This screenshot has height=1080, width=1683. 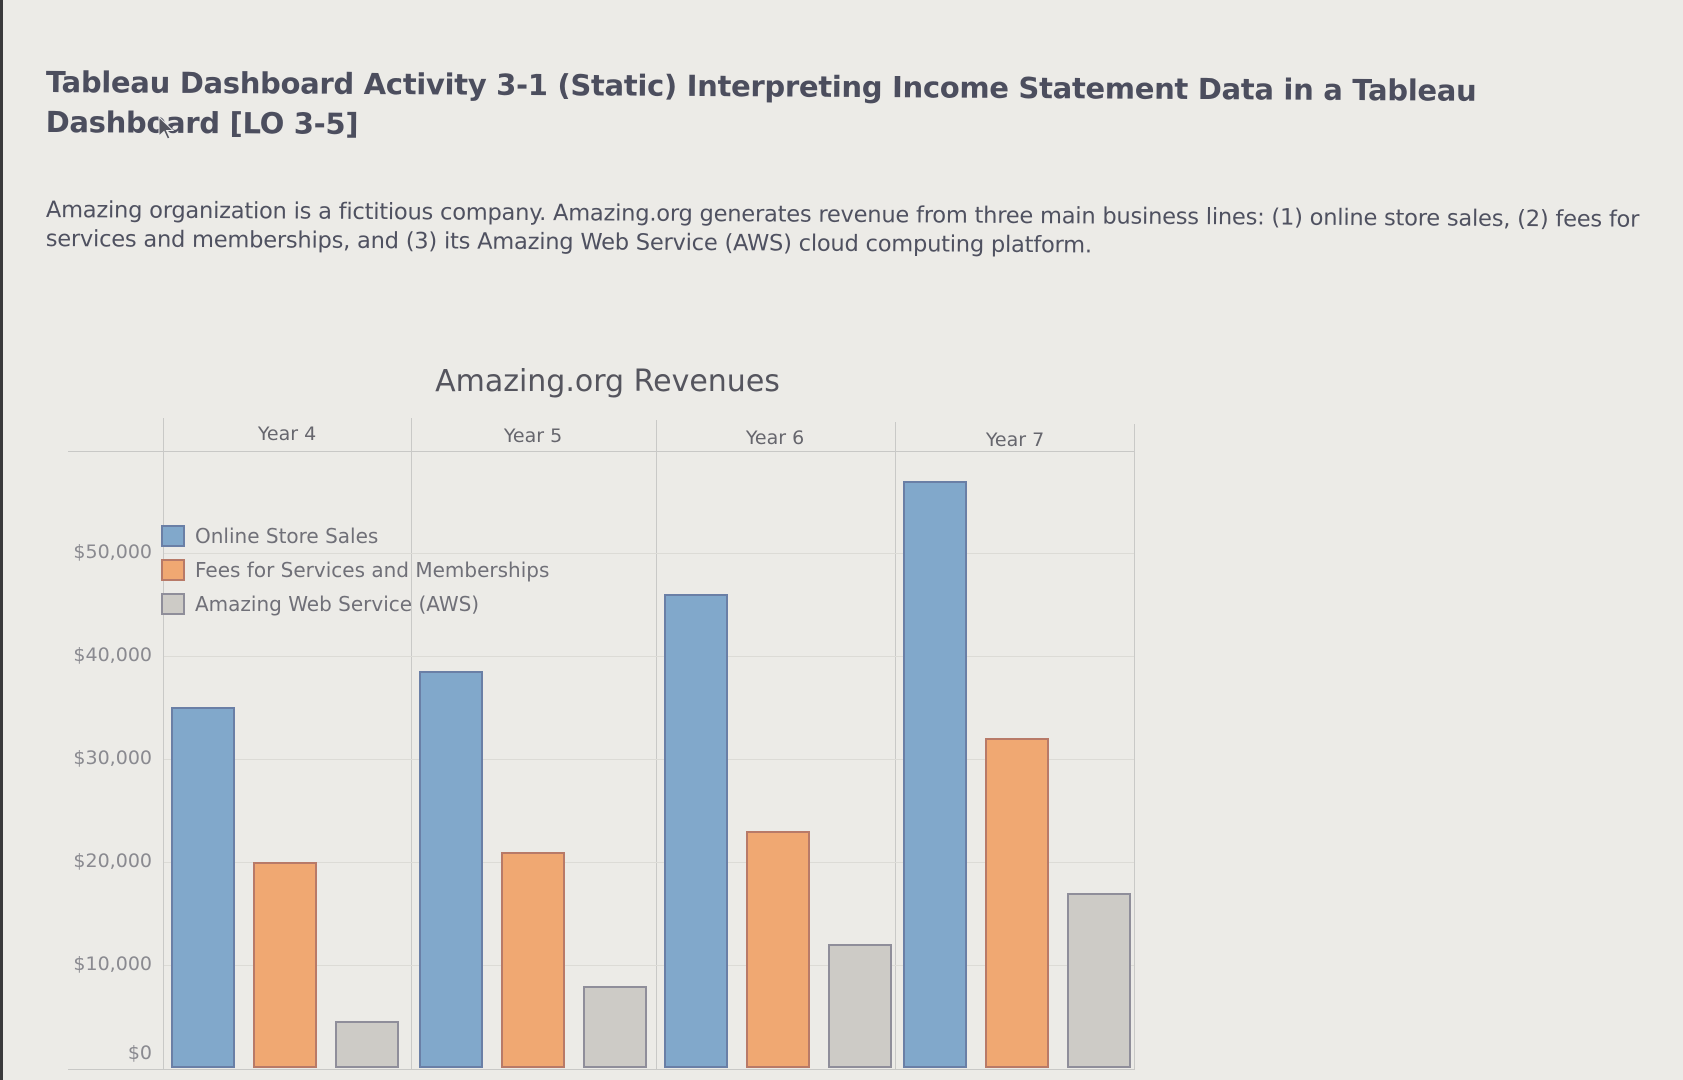 What do you see at coordinates (173, 536) in the screenshot?
I see `legend-swatch-online` at bounding box center [173, 536].